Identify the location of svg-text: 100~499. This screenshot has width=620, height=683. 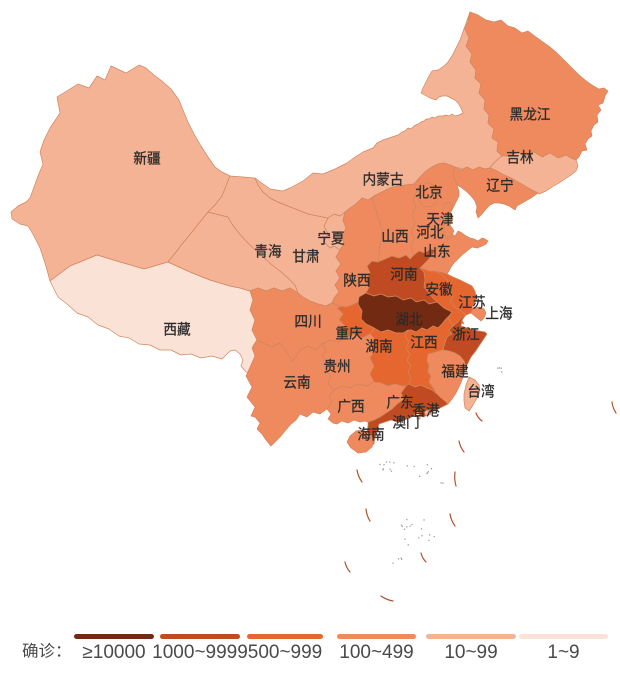
(376, 652).